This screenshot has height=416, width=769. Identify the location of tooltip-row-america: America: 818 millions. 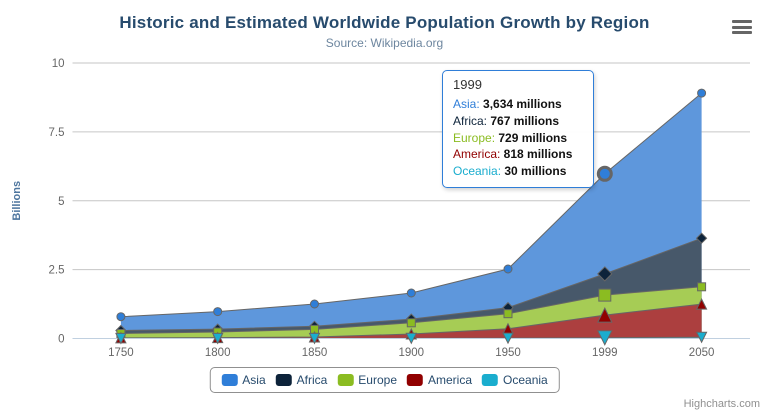
(518, 154).